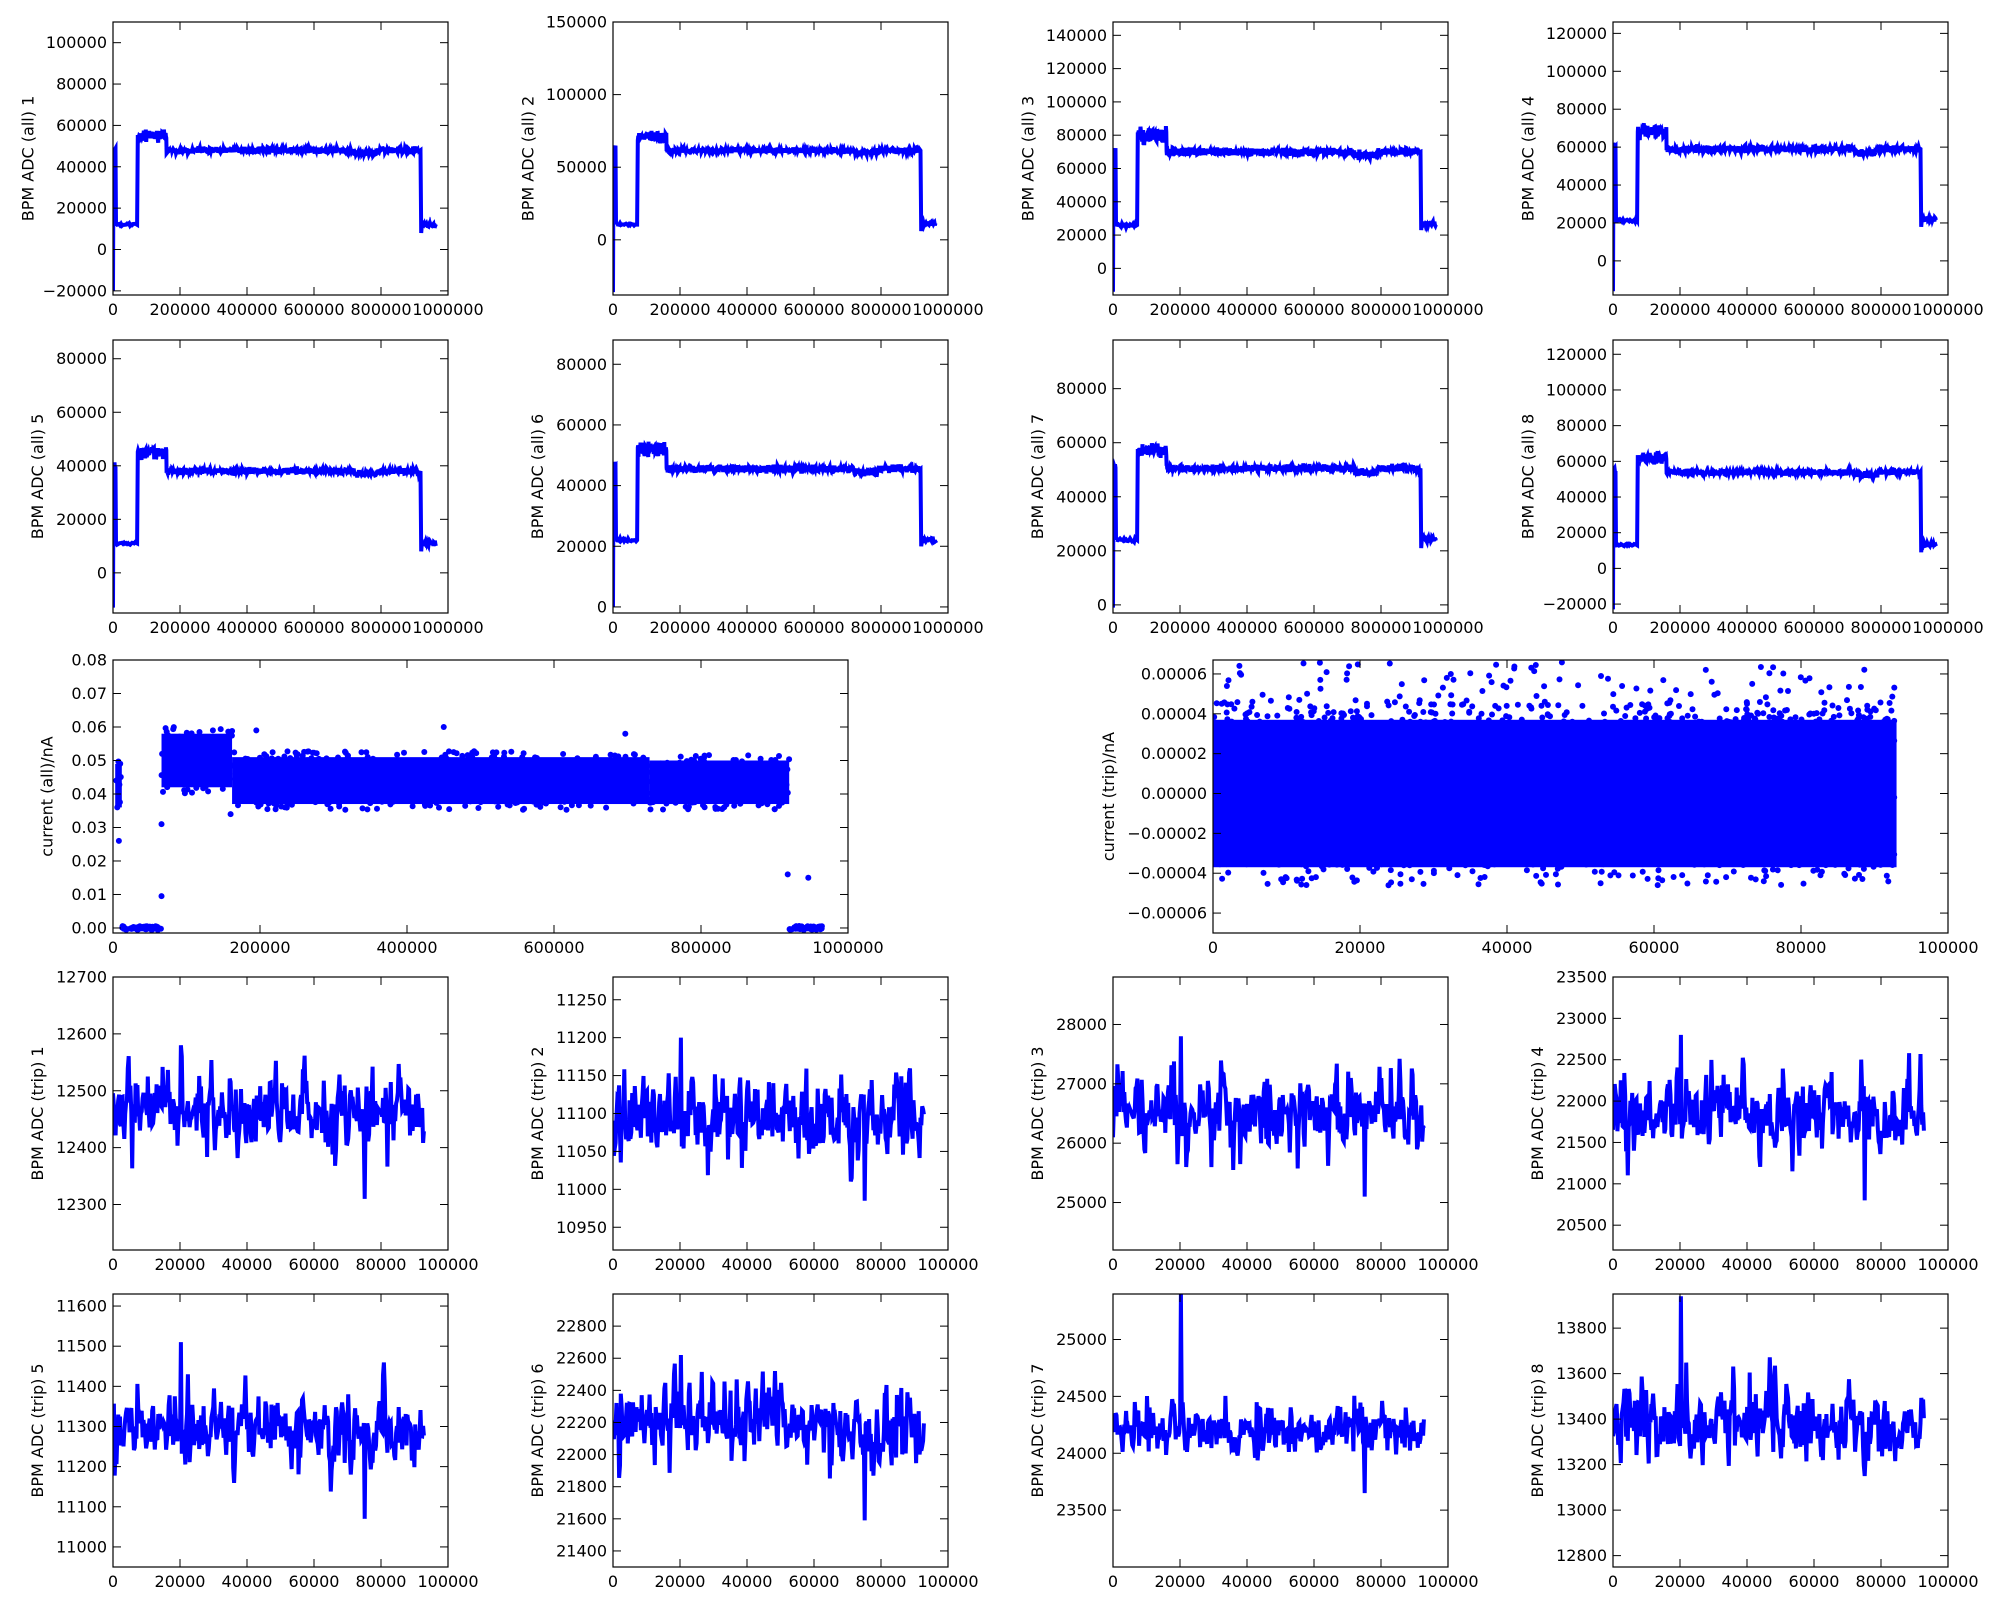  What do you see at coordinates (81, 1204) in the screenshot?
I see `y-tick-label: 12300` at bounding box center [81, 1204].